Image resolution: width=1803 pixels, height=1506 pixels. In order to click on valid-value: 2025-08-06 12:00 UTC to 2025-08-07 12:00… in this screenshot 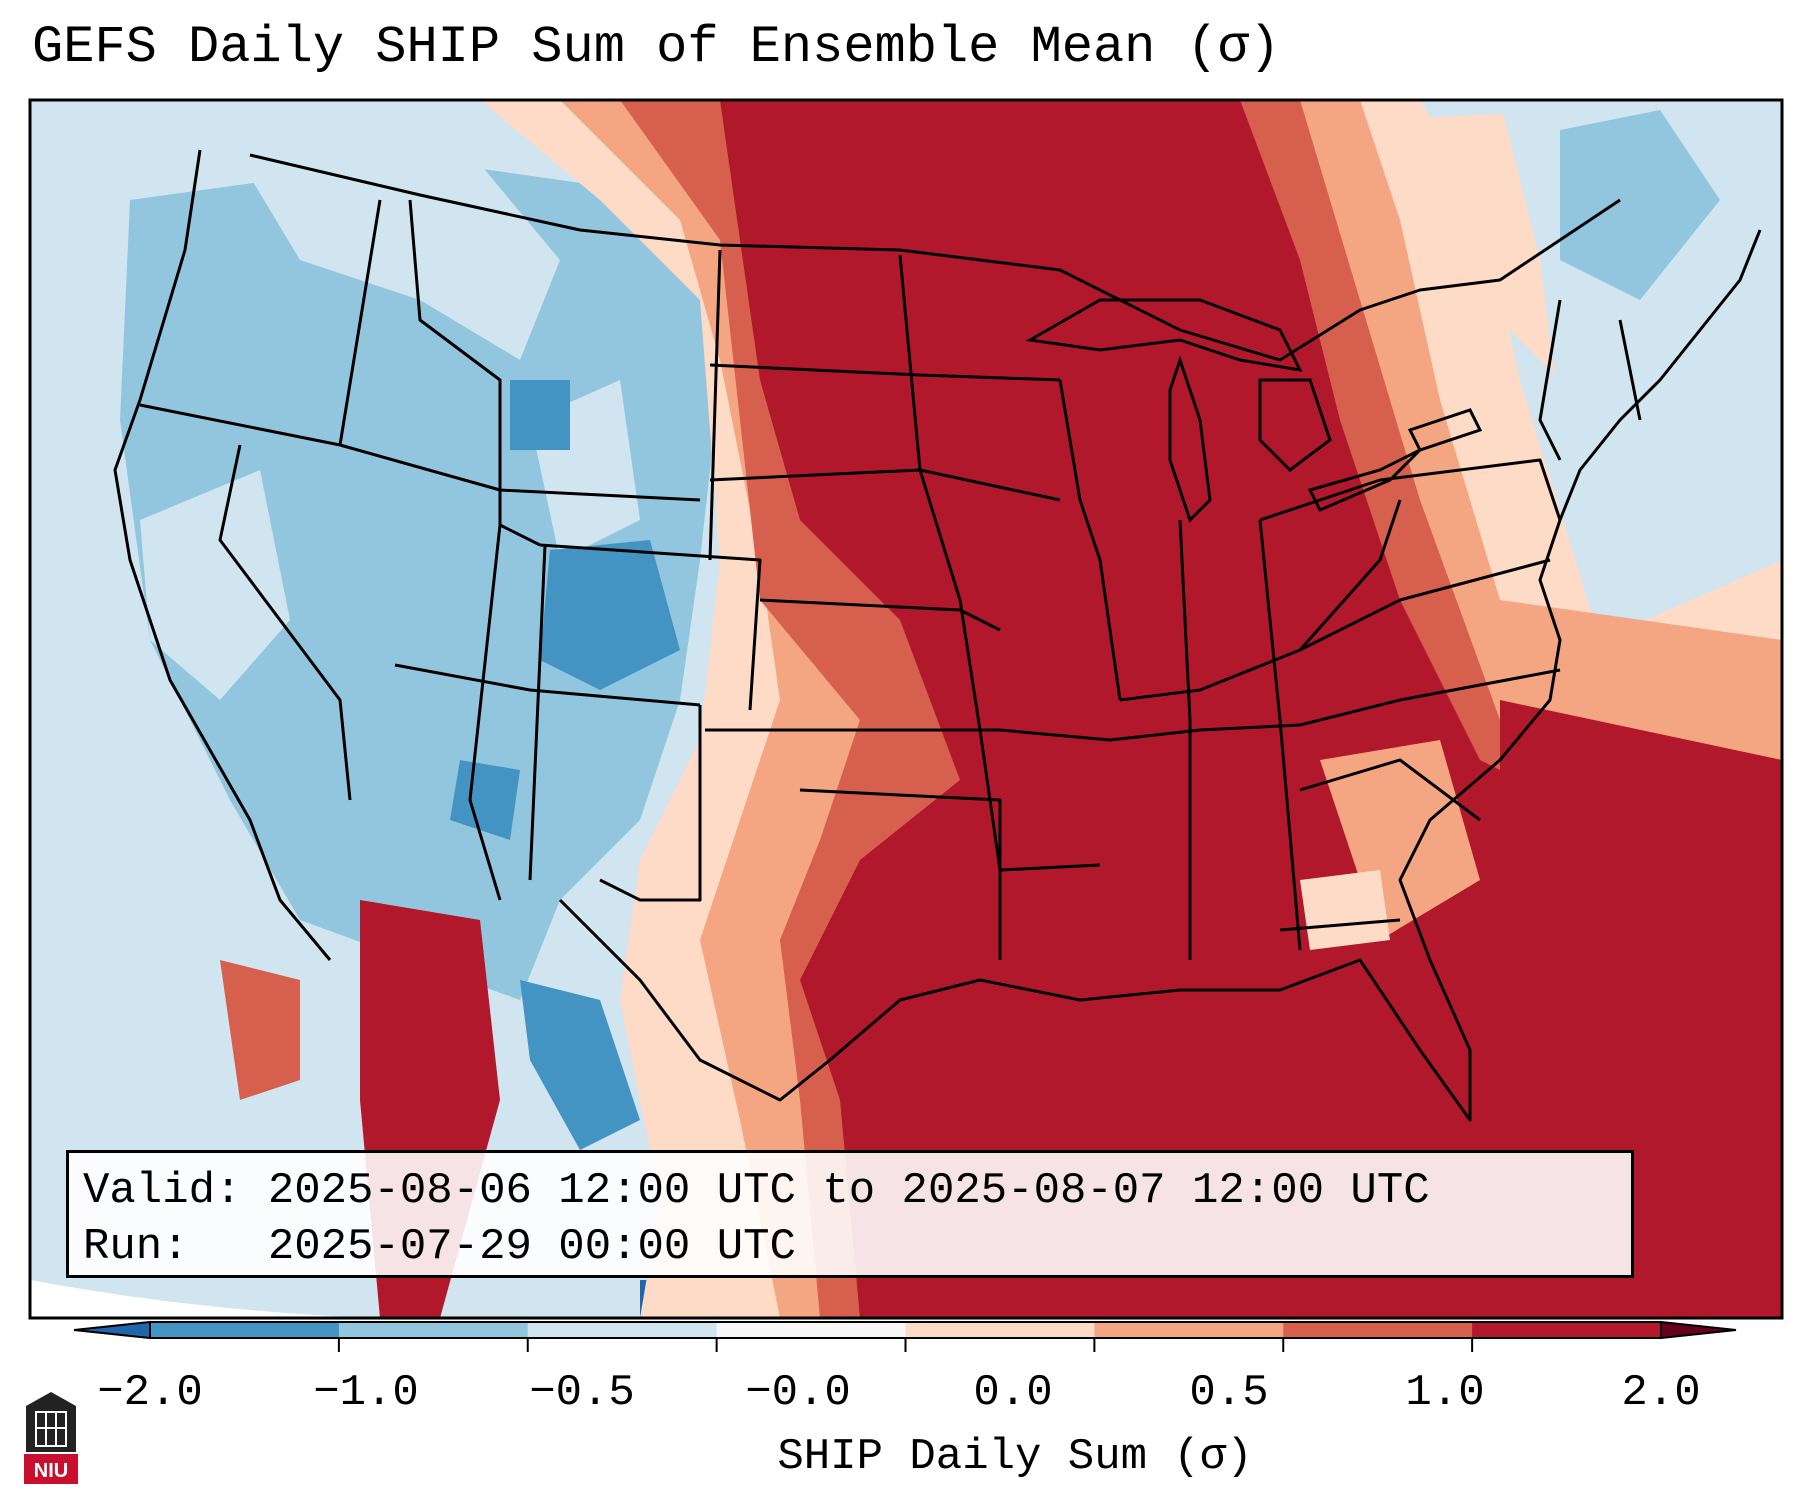, I will do `click(848, 1191)`.